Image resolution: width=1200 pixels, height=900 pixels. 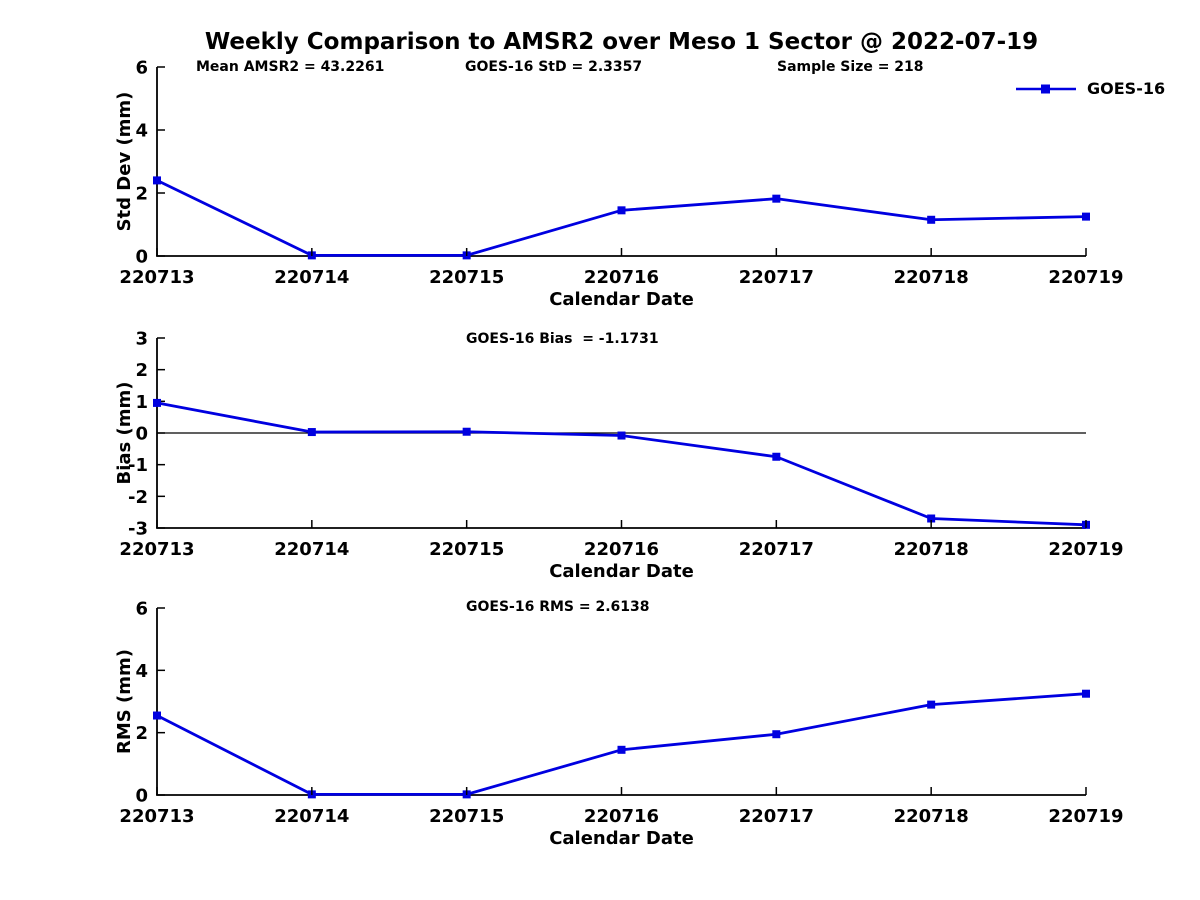 I want to click on stat-goes16-rms: GOES-16 RMS = 2.6138, so click(x=558, y=607).